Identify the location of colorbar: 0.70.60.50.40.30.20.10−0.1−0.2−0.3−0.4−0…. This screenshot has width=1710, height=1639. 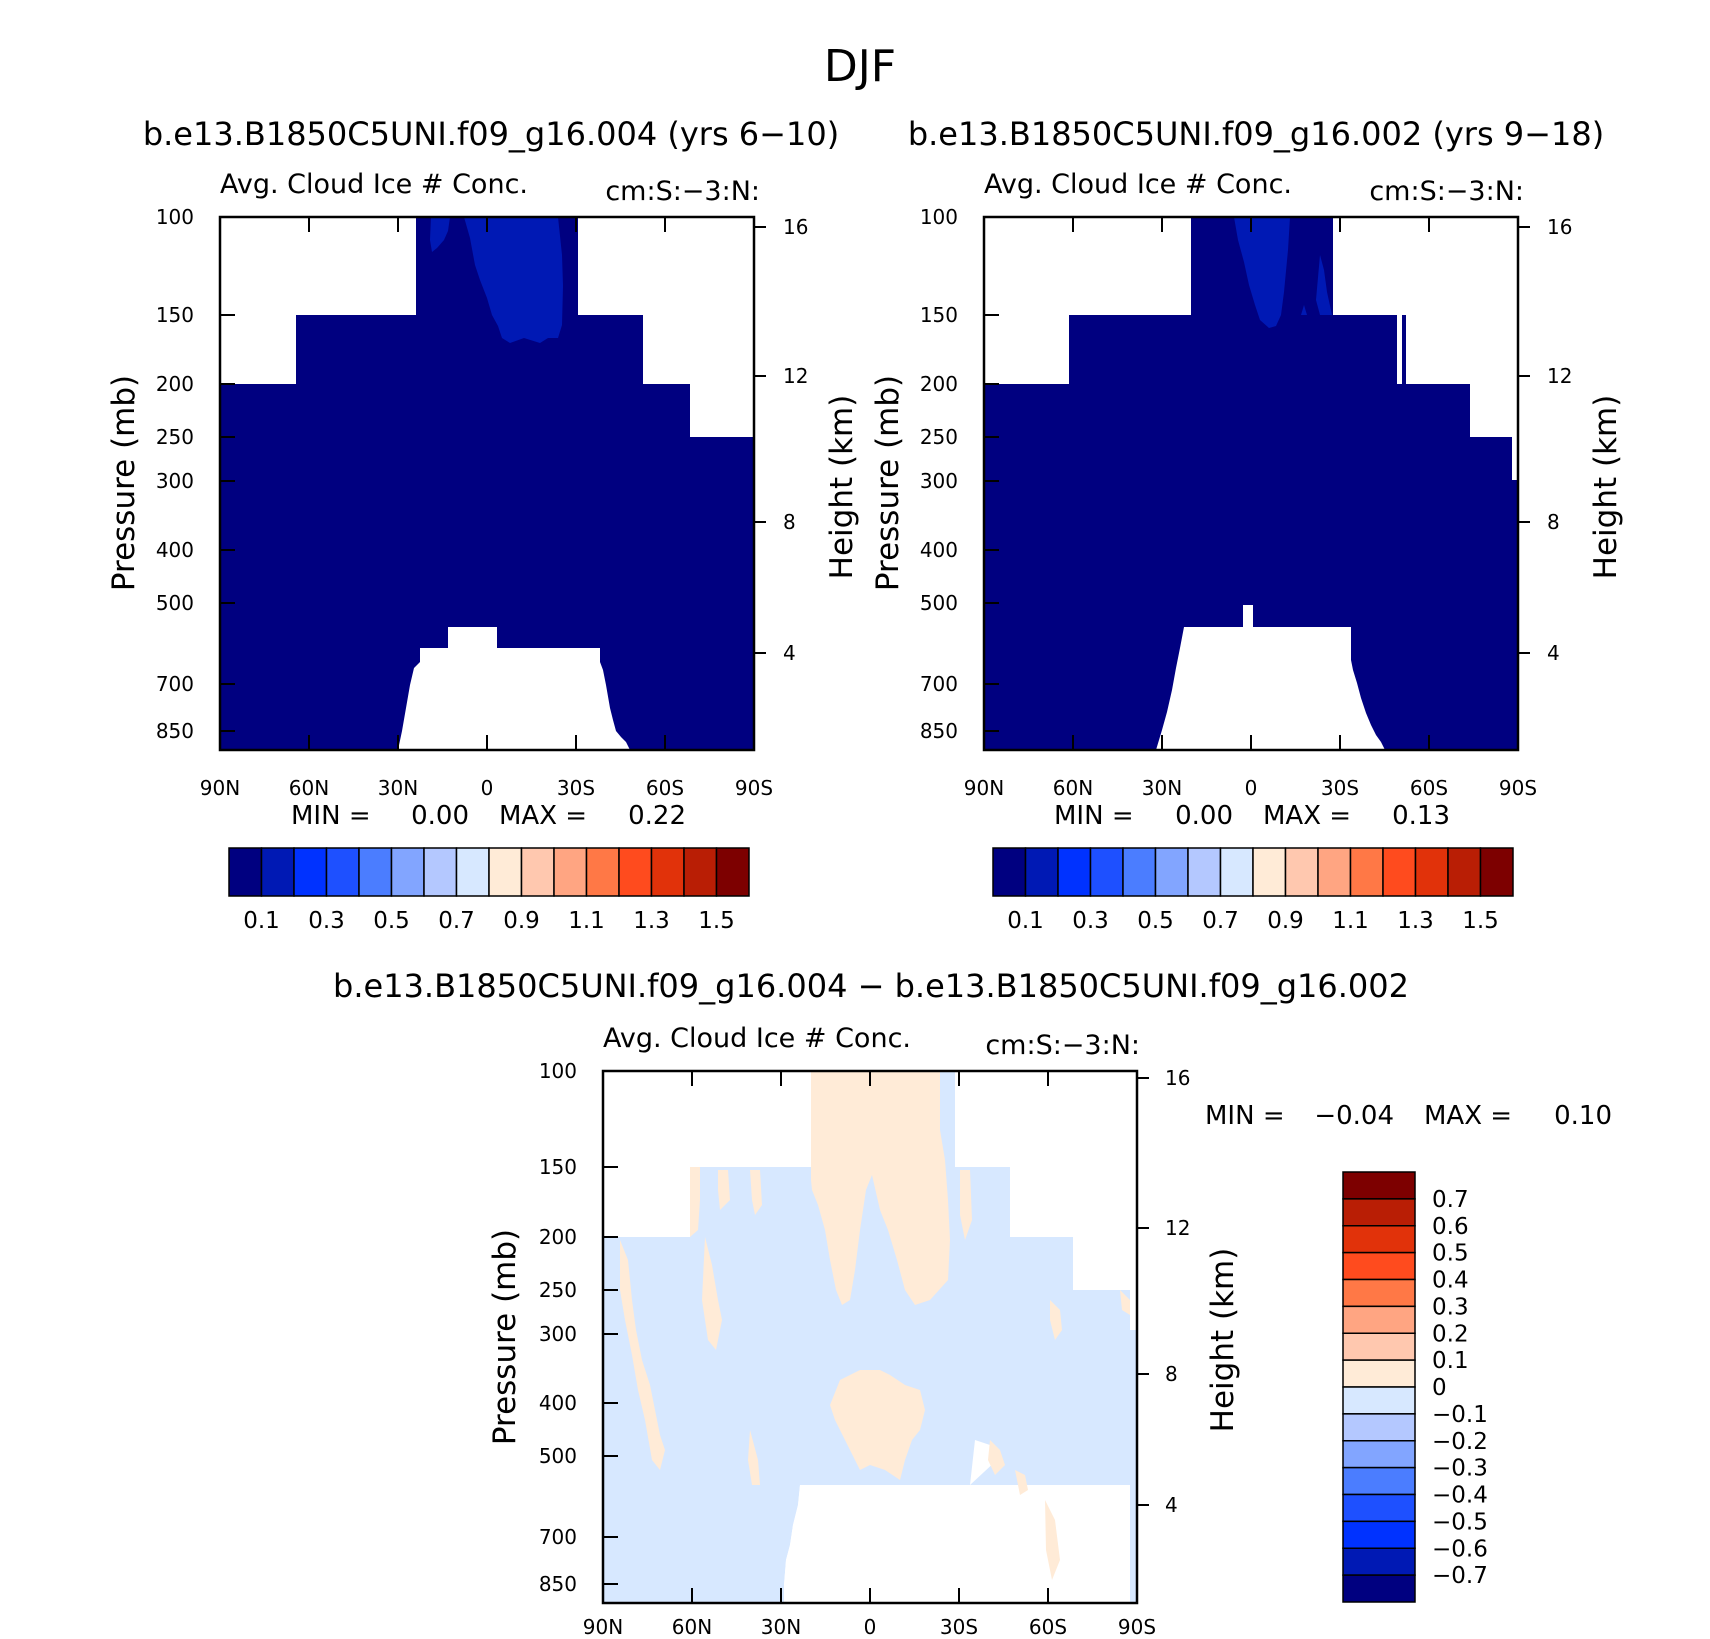
(1415, 1387).